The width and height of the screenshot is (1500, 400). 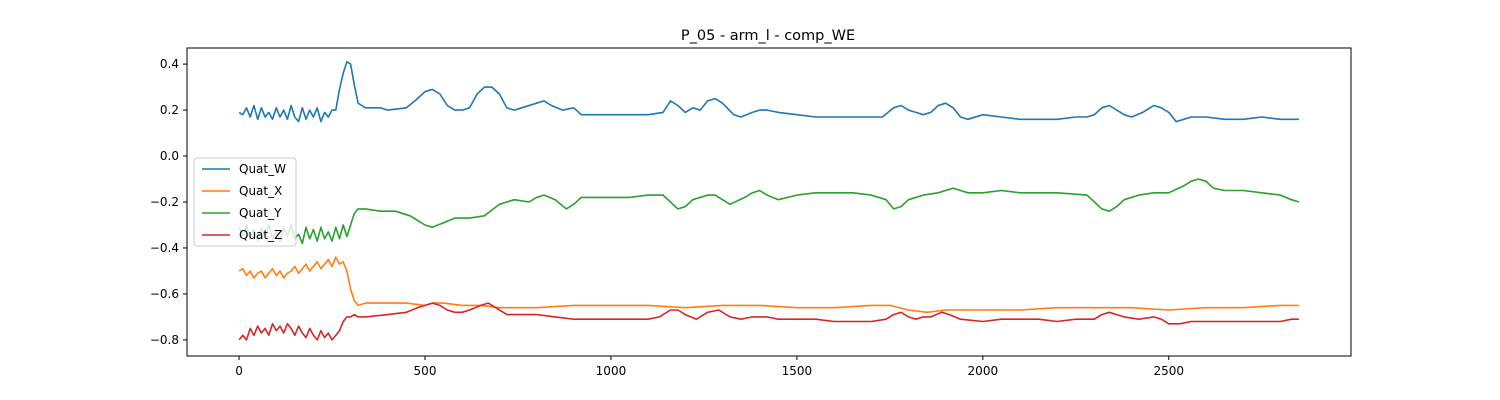 I want to click on y-tick-label: −0.4, so click(x=164, y=248).